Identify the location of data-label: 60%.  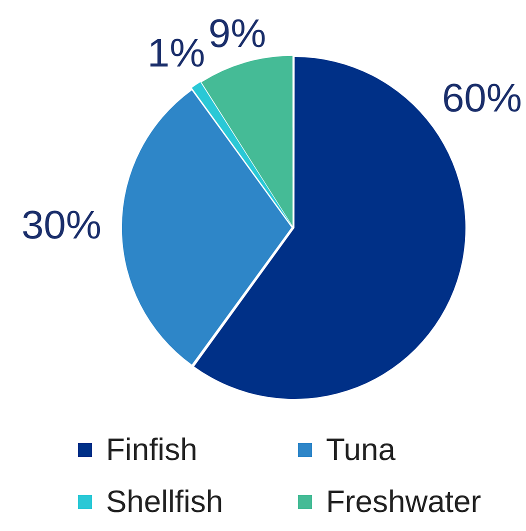
(482, 98).